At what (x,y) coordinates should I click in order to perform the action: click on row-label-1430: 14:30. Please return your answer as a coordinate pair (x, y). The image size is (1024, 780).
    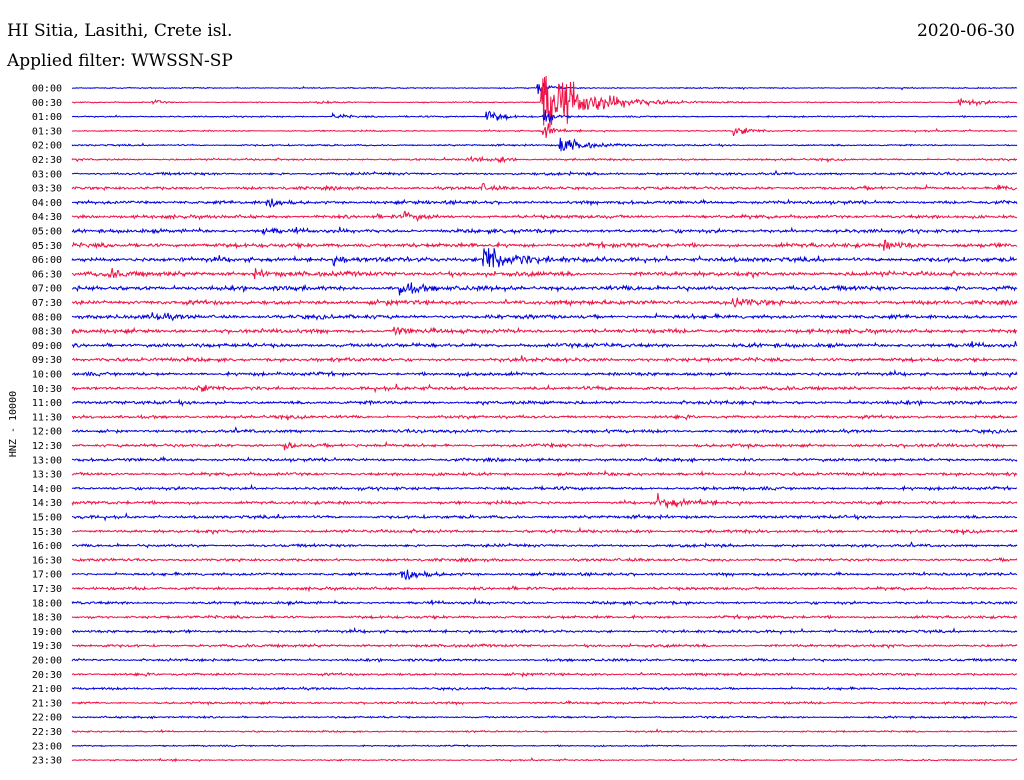
    Looking at the image, I should click on (47, 503).